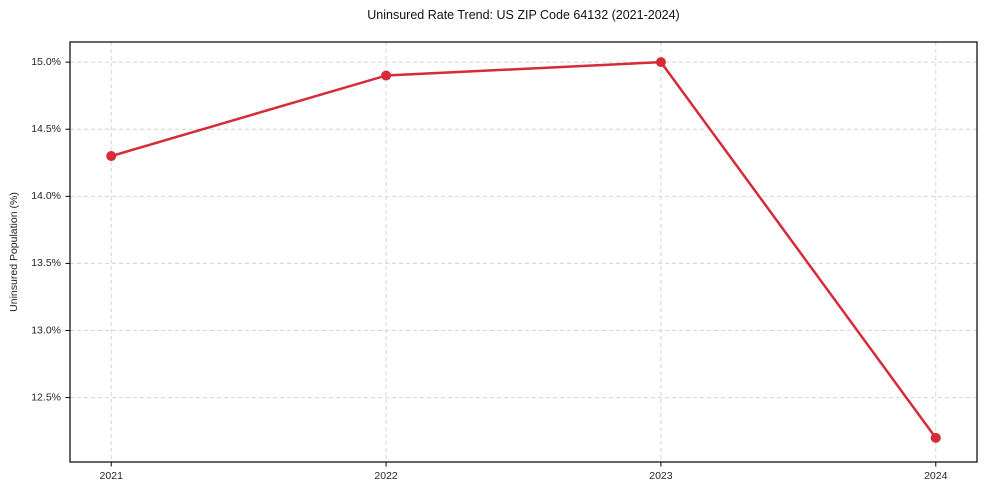 The image size is (989, 490). Describe the element at coordinates (46, 62) in the screenshot. I see `y-tick-label: 15.0%` at that location.